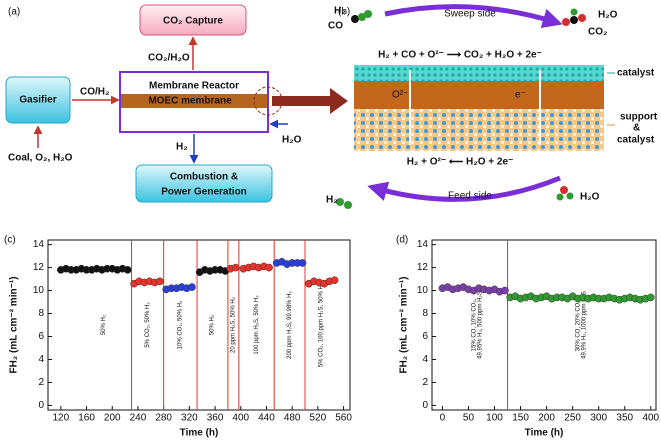  I want to click on capture: CO₂ Capture, so click(193, 21).